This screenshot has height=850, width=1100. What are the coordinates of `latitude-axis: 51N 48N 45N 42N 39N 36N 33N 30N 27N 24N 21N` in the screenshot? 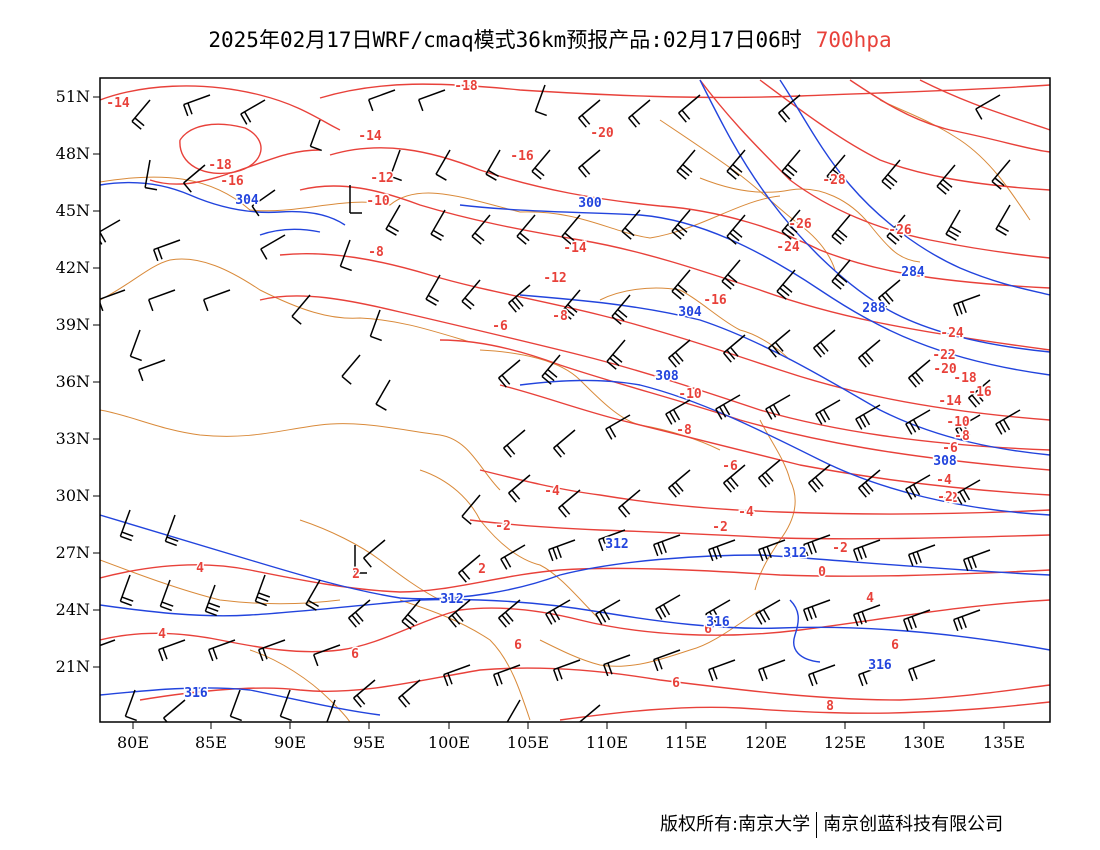 It's located at (78, 381).